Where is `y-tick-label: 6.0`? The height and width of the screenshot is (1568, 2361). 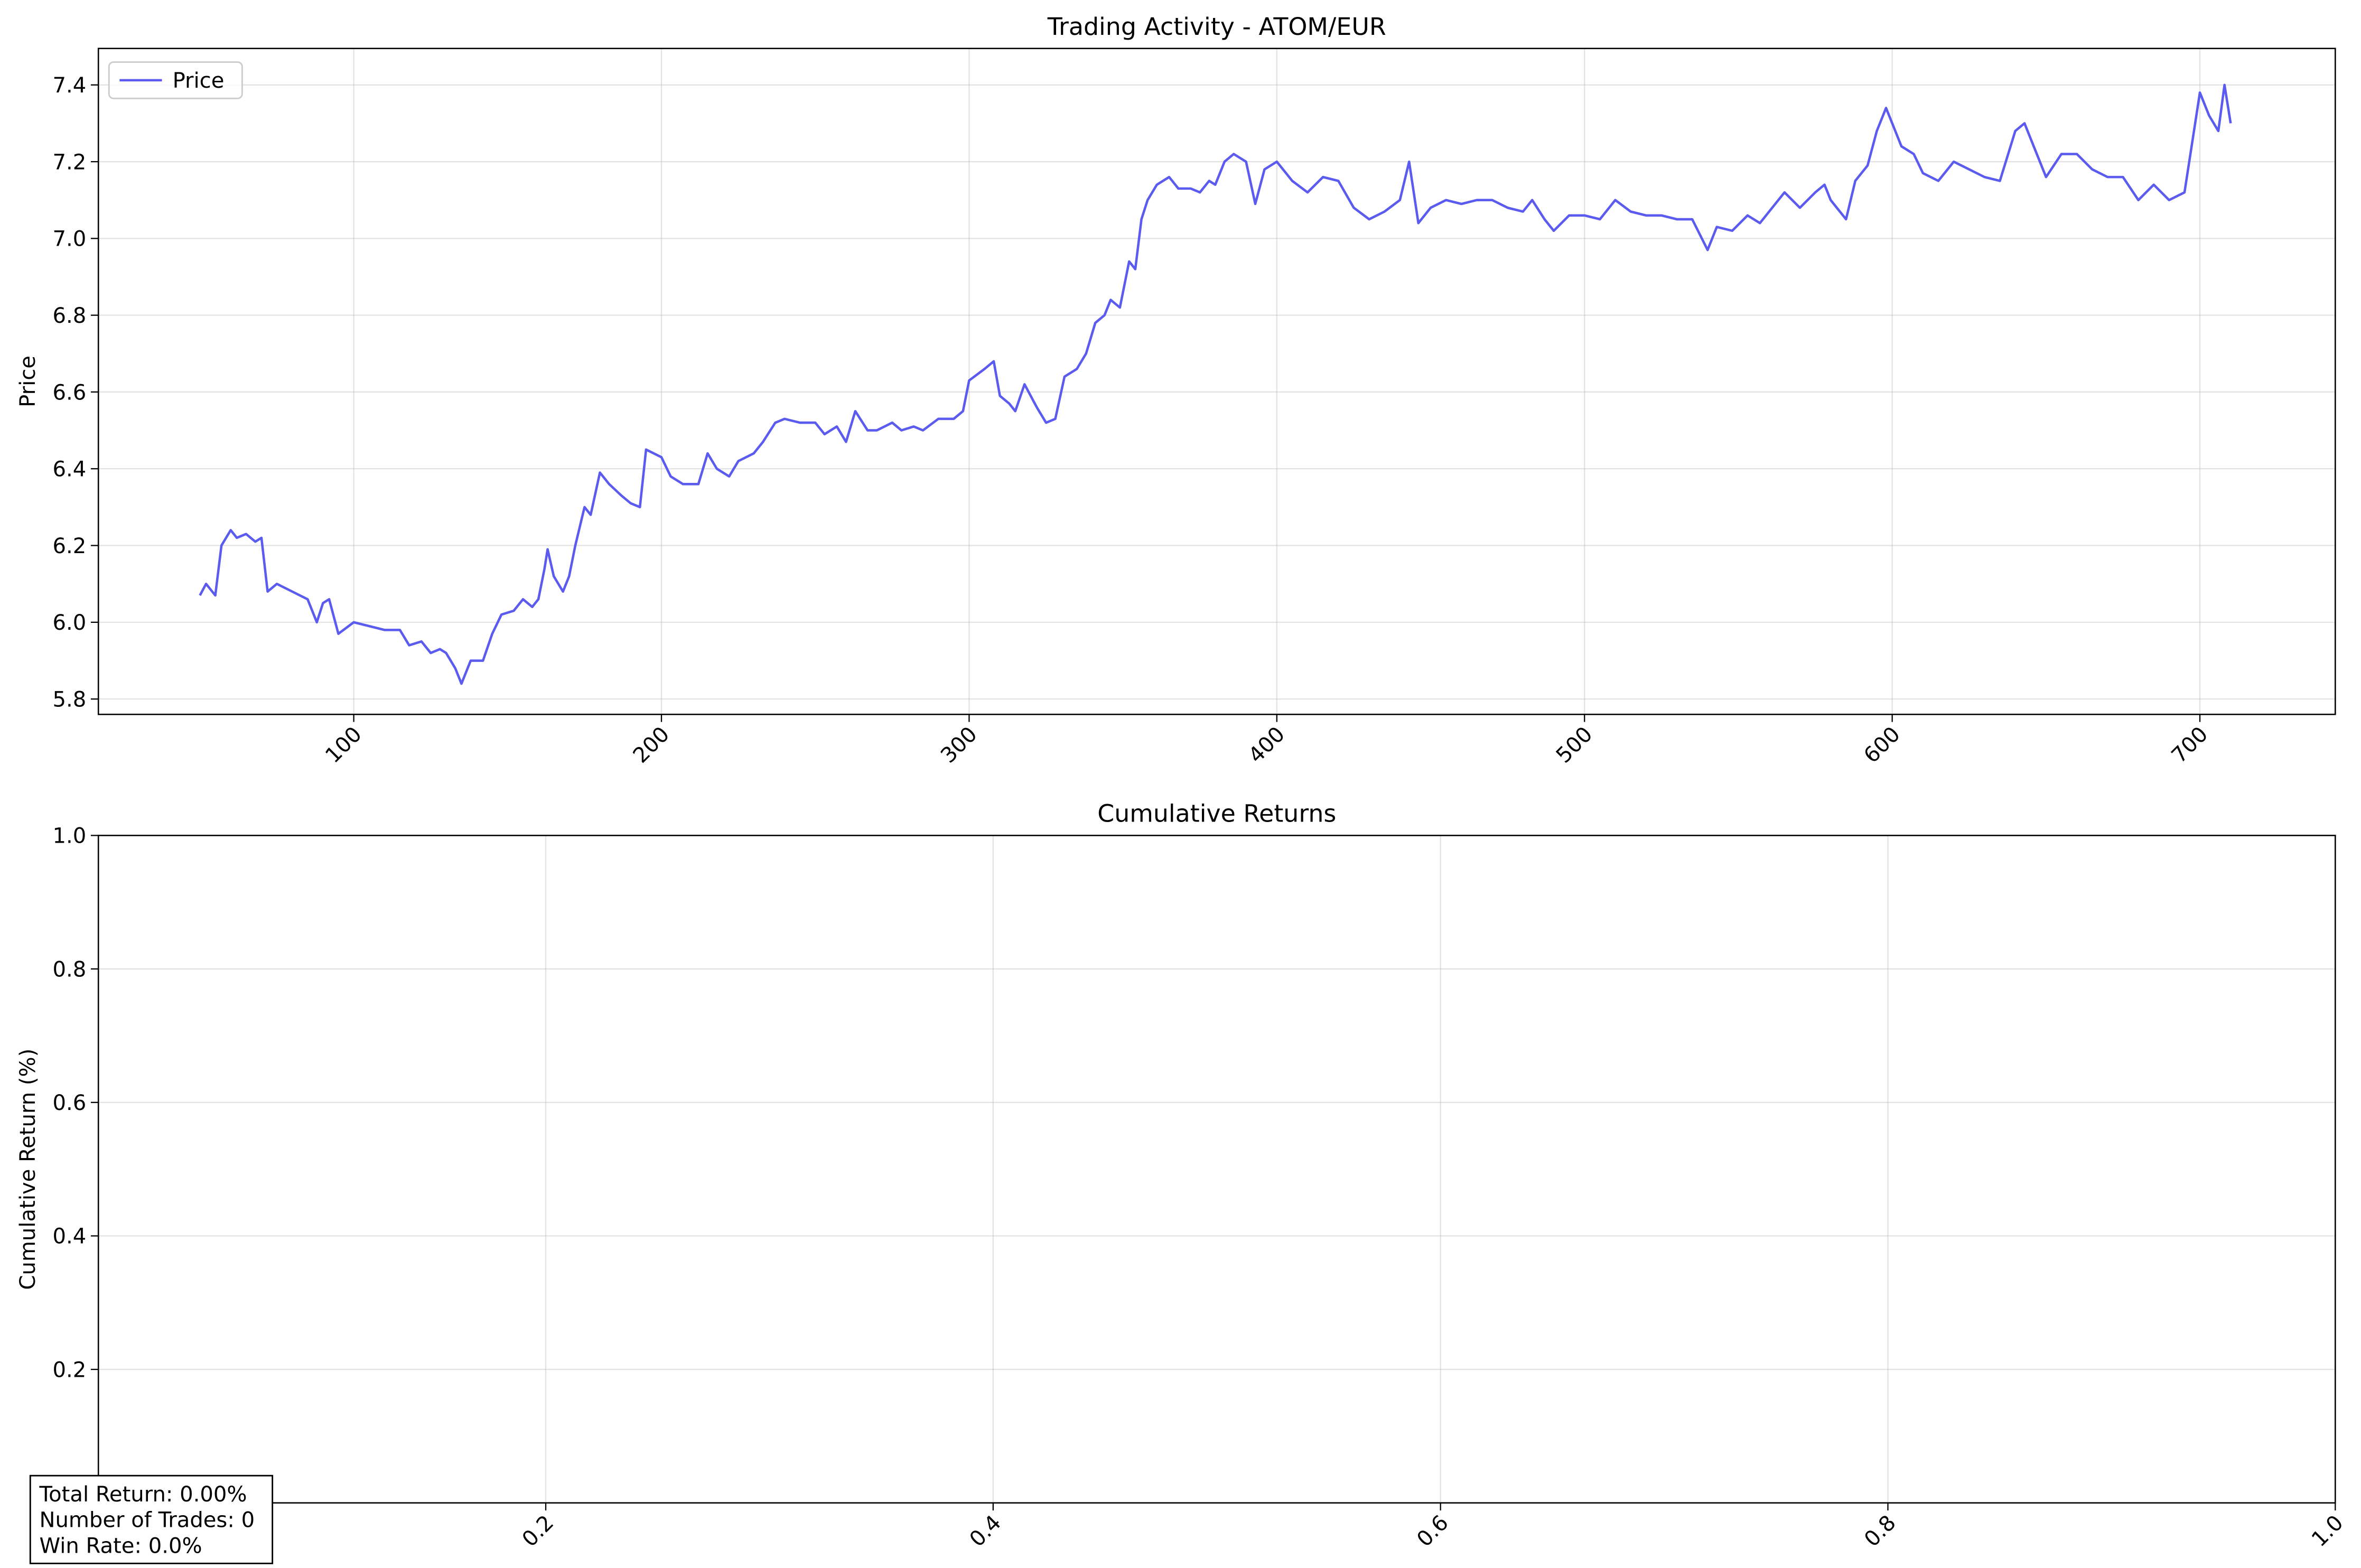 y-tick-label: 6.0 is located at coordinates (70, 623).